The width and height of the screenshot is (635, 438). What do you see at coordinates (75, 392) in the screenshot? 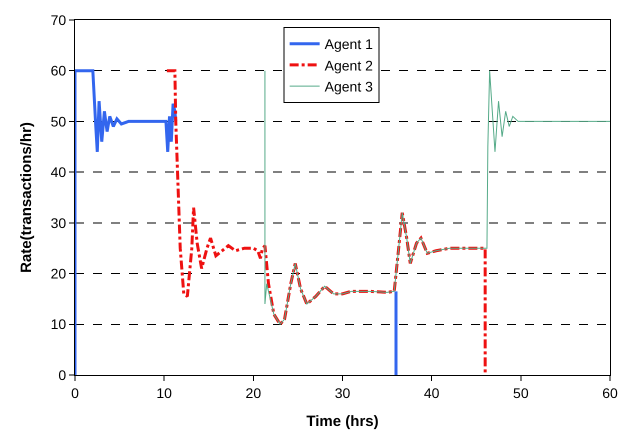
I see `x-tick-label: 0` at bounding box center [75, 392].